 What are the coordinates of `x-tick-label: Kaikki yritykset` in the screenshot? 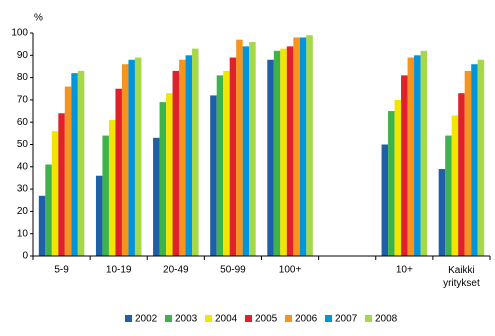 It's located at (461, 277).